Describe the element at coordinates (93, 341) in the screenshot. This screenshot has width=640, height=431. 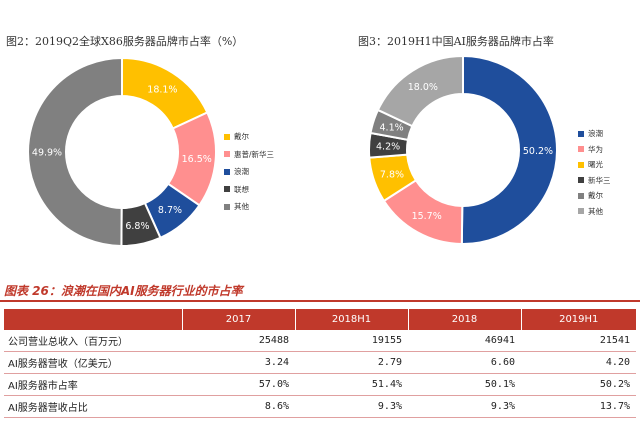
I see `row-label: 公司营业总收入（百万元）` at that location.